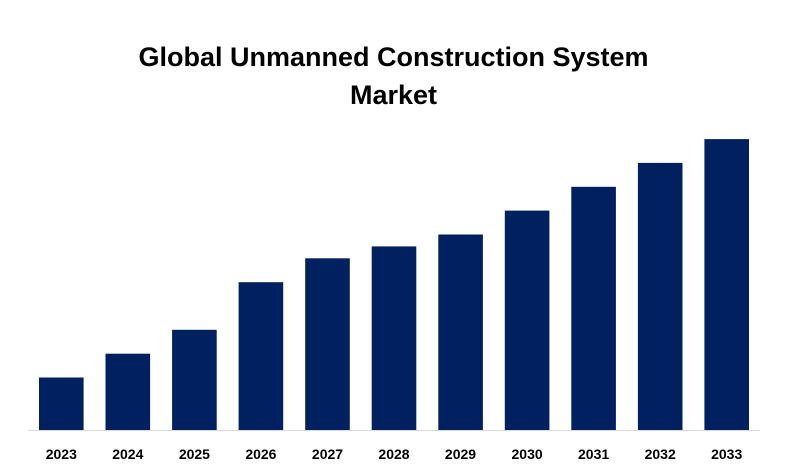  I want to click on x-tick-label-2024: 2024, so click(127, 454).